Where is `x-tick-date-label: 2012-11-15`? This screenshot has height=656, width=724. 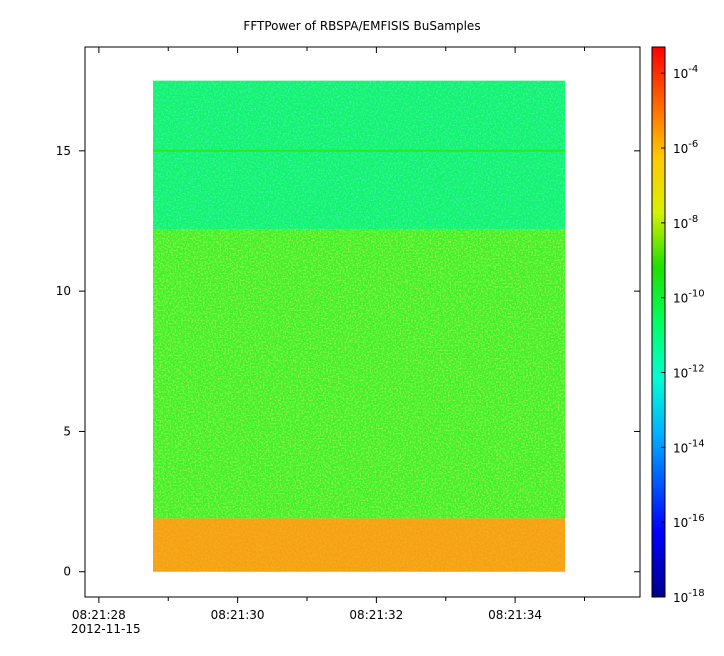
x-tick-date-label: 2012-11-15 is located at coordinates (106, 629).